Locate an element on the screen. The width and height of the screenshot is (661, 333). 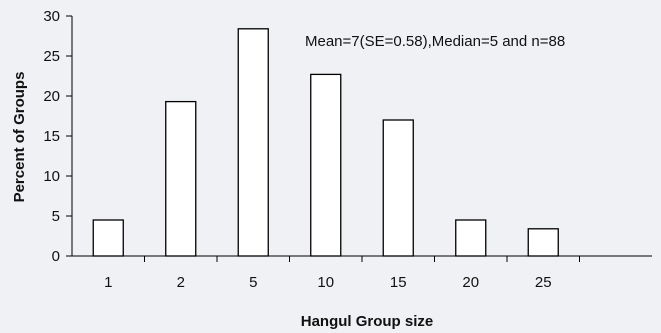
y-tick-label: 15 is located at coordinates (51, 136).